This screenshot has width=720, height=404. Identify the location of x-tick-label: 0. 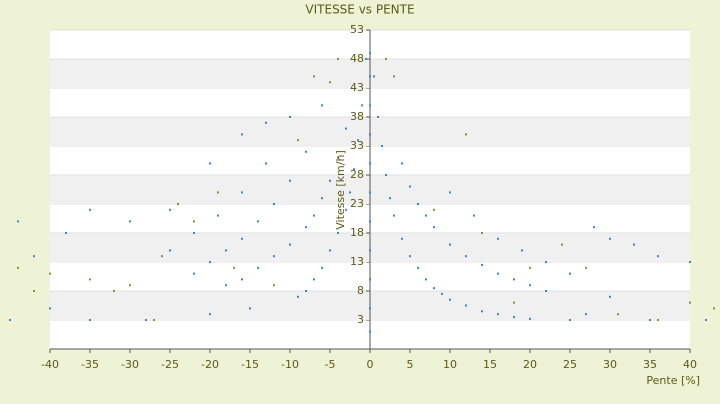
(370, 364).